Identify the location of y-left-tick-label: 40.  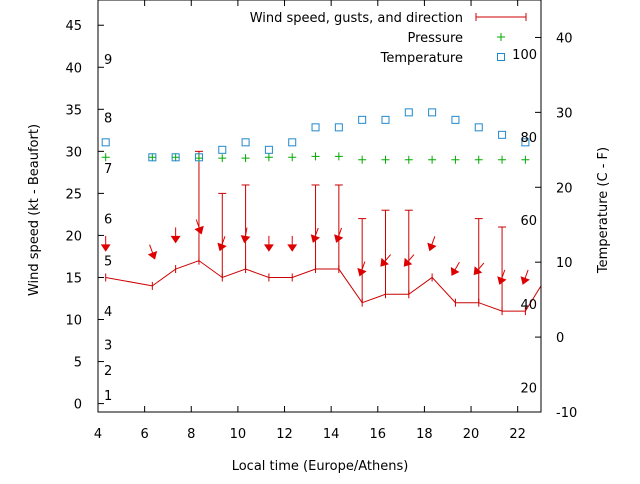
(73, 68).